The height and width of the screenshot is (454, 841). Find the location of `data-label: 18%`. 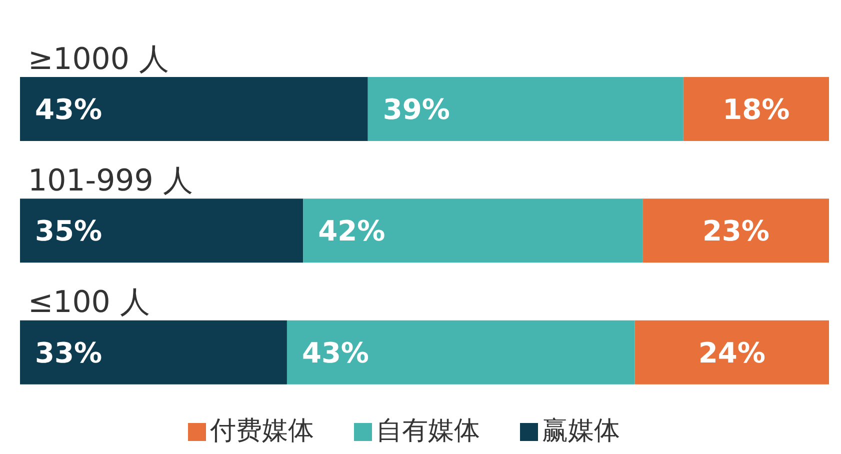

data-label: 18% is located at coordinates (756, 109).